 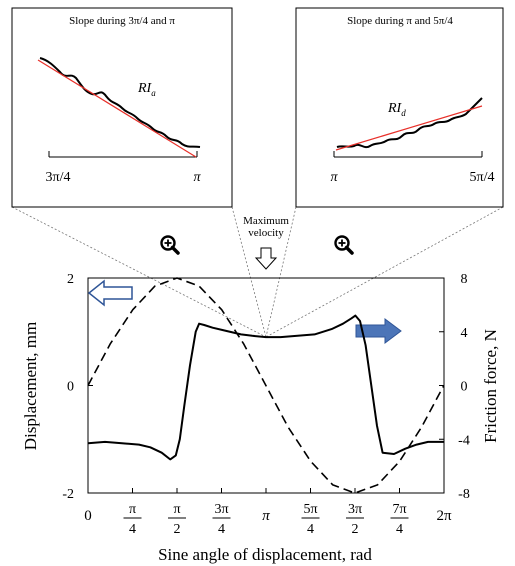 I want to click on x-tick-label: 2π, so click(x=444, y=516).